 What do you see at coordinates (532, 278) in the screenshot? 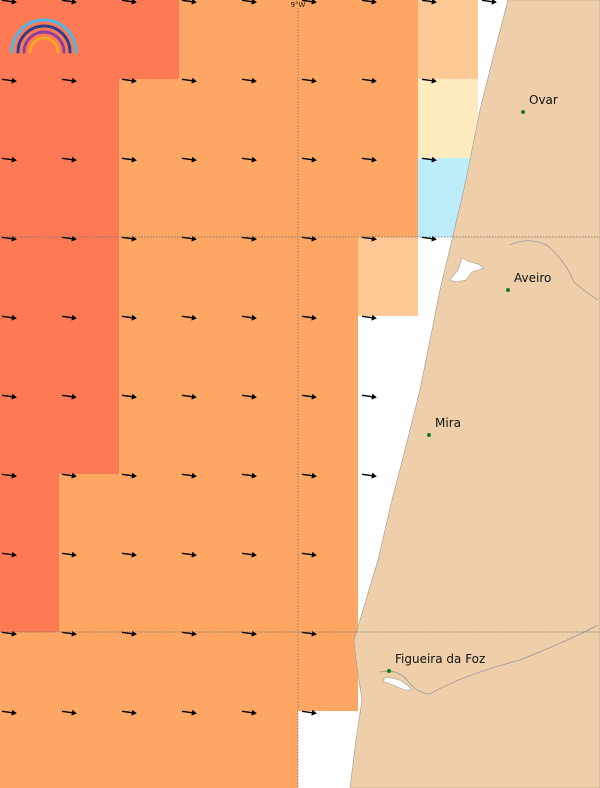
I see `place-label: Aveiro` at bounding box center [532, 278].